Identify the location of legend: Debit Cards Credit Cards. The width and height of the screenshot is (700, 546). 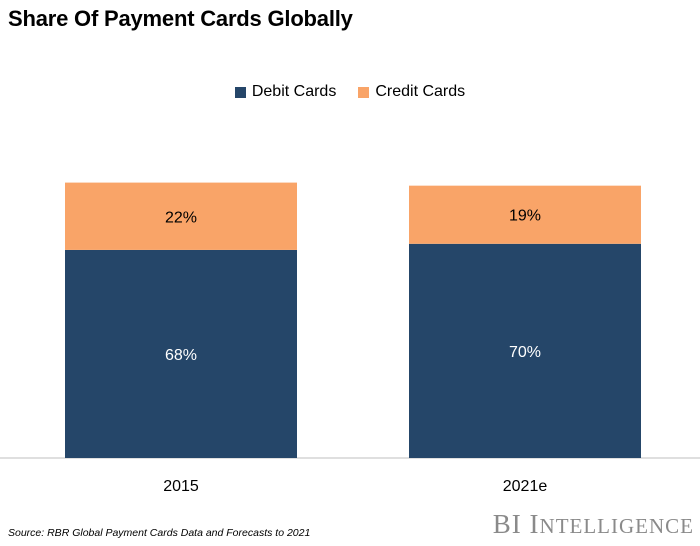
(350, 92).